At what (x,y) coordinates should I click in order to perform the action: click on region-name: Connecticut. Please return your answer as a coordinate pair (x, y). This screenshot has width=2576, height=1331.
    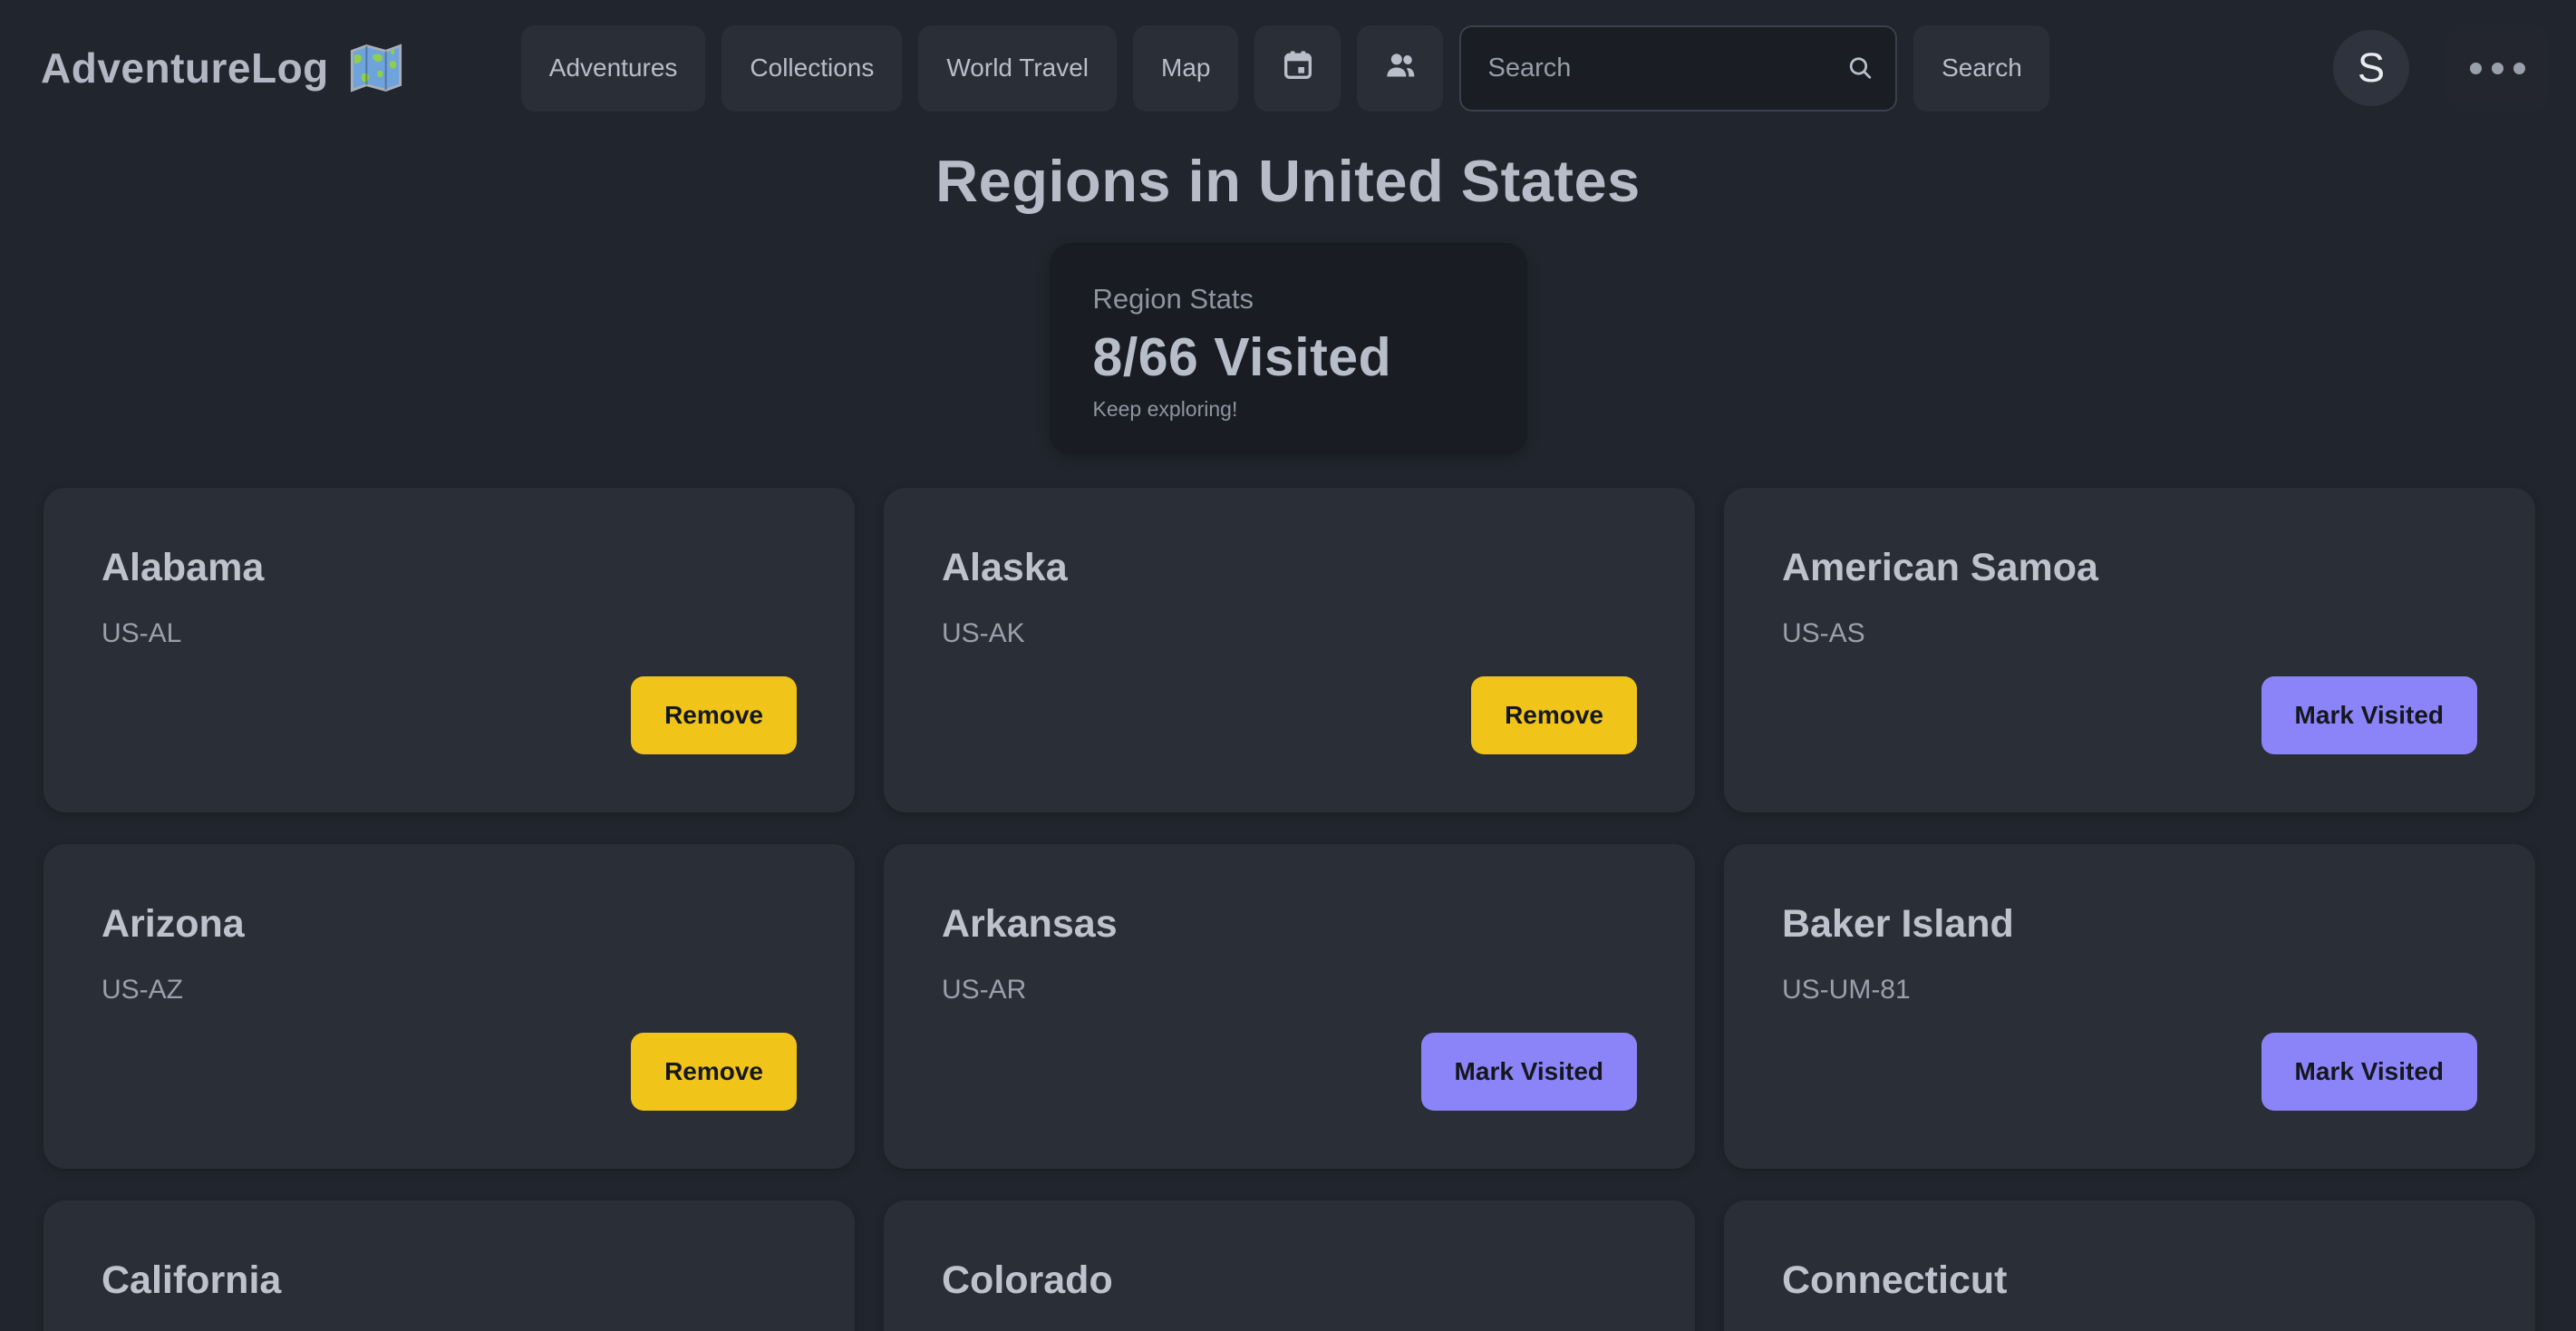
    Looking at the image, I should click on (1895, 1280).